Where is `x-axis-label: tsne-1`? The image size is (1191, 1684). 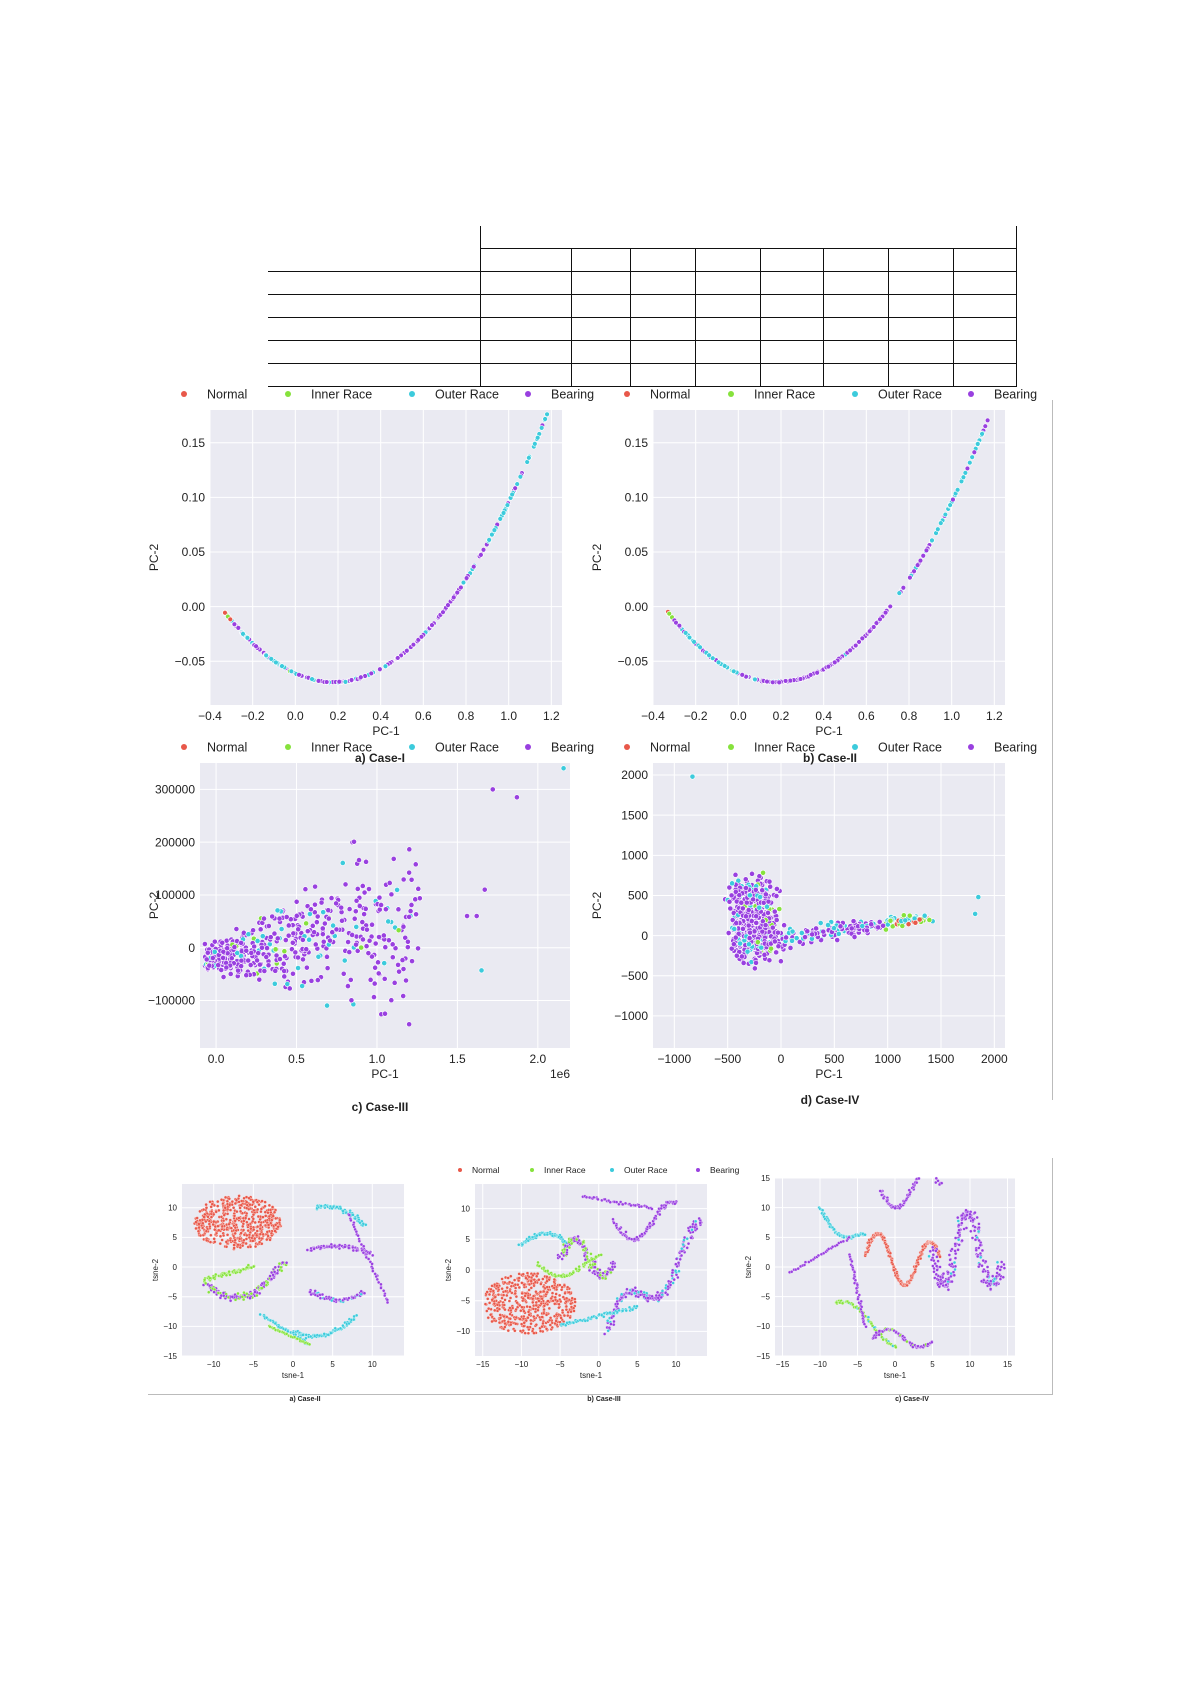 x-axis-label: tsne-1 is located at coordinates (895, 1375).